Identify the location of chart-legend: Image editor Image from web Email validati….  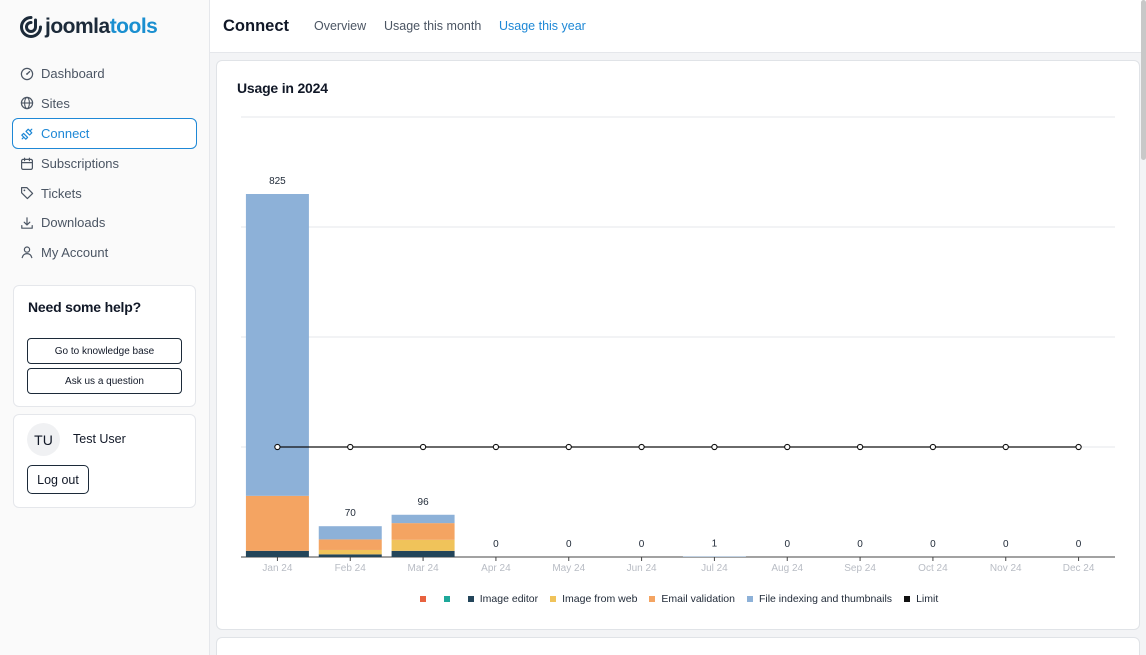
(679, 599).